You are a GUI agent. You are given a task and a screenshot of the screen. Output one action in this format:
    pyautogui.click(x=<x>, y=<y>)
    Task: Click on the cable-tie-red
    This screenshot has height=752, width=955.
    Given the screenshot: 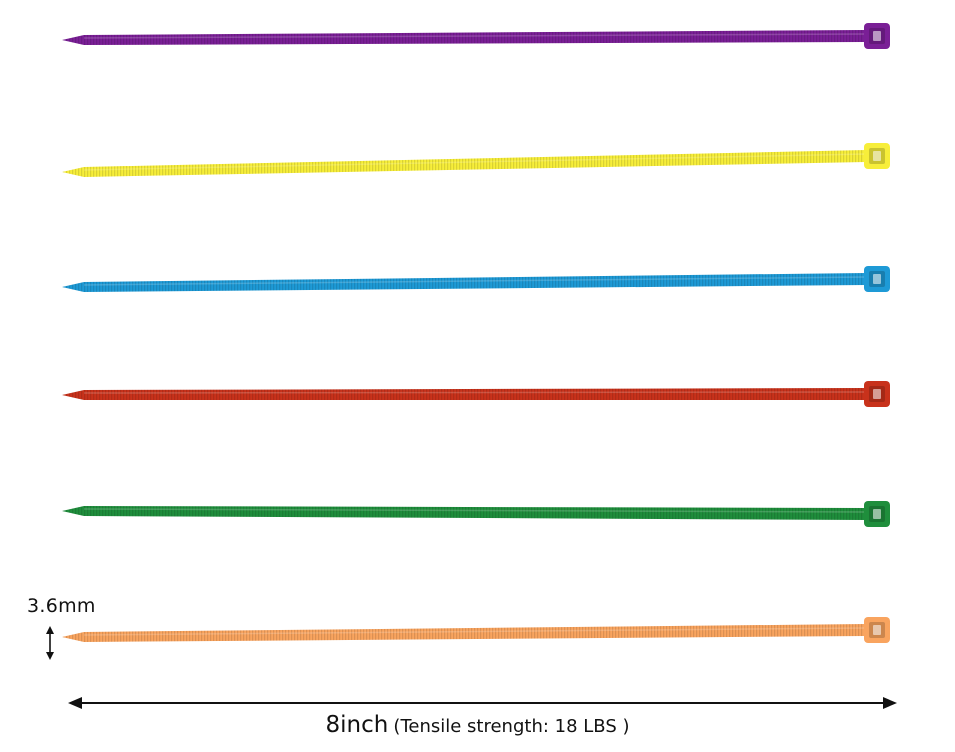 What is the action you would take?
    pyautogui.click(x=476, y=394)
    